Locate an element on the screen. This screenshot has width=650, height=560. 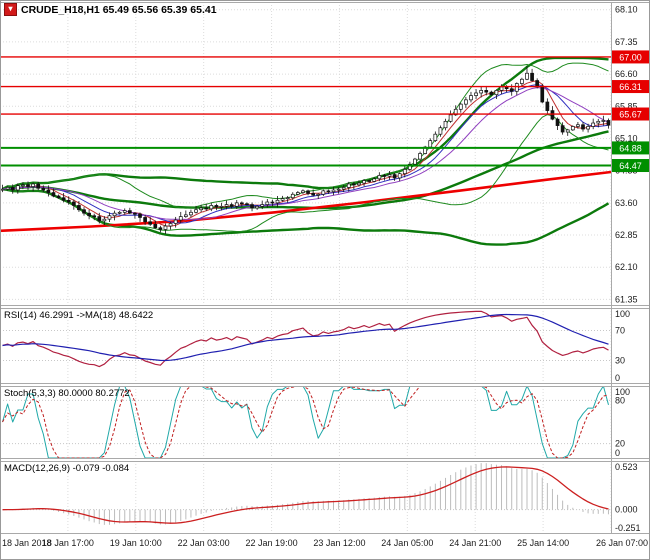
stoch-tick-label: 0 is located at coordinates (617, 453).